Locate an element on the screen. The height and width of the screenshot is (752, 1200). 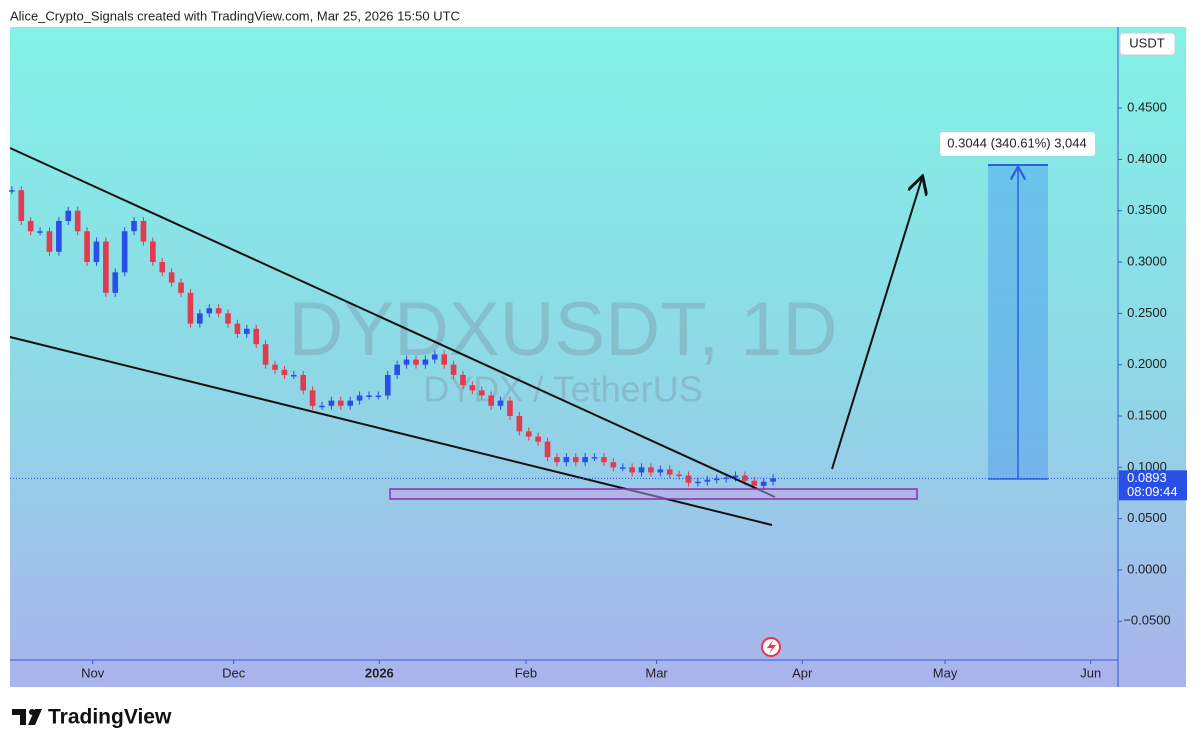
brand-logo is located at coordinates (27, 717).